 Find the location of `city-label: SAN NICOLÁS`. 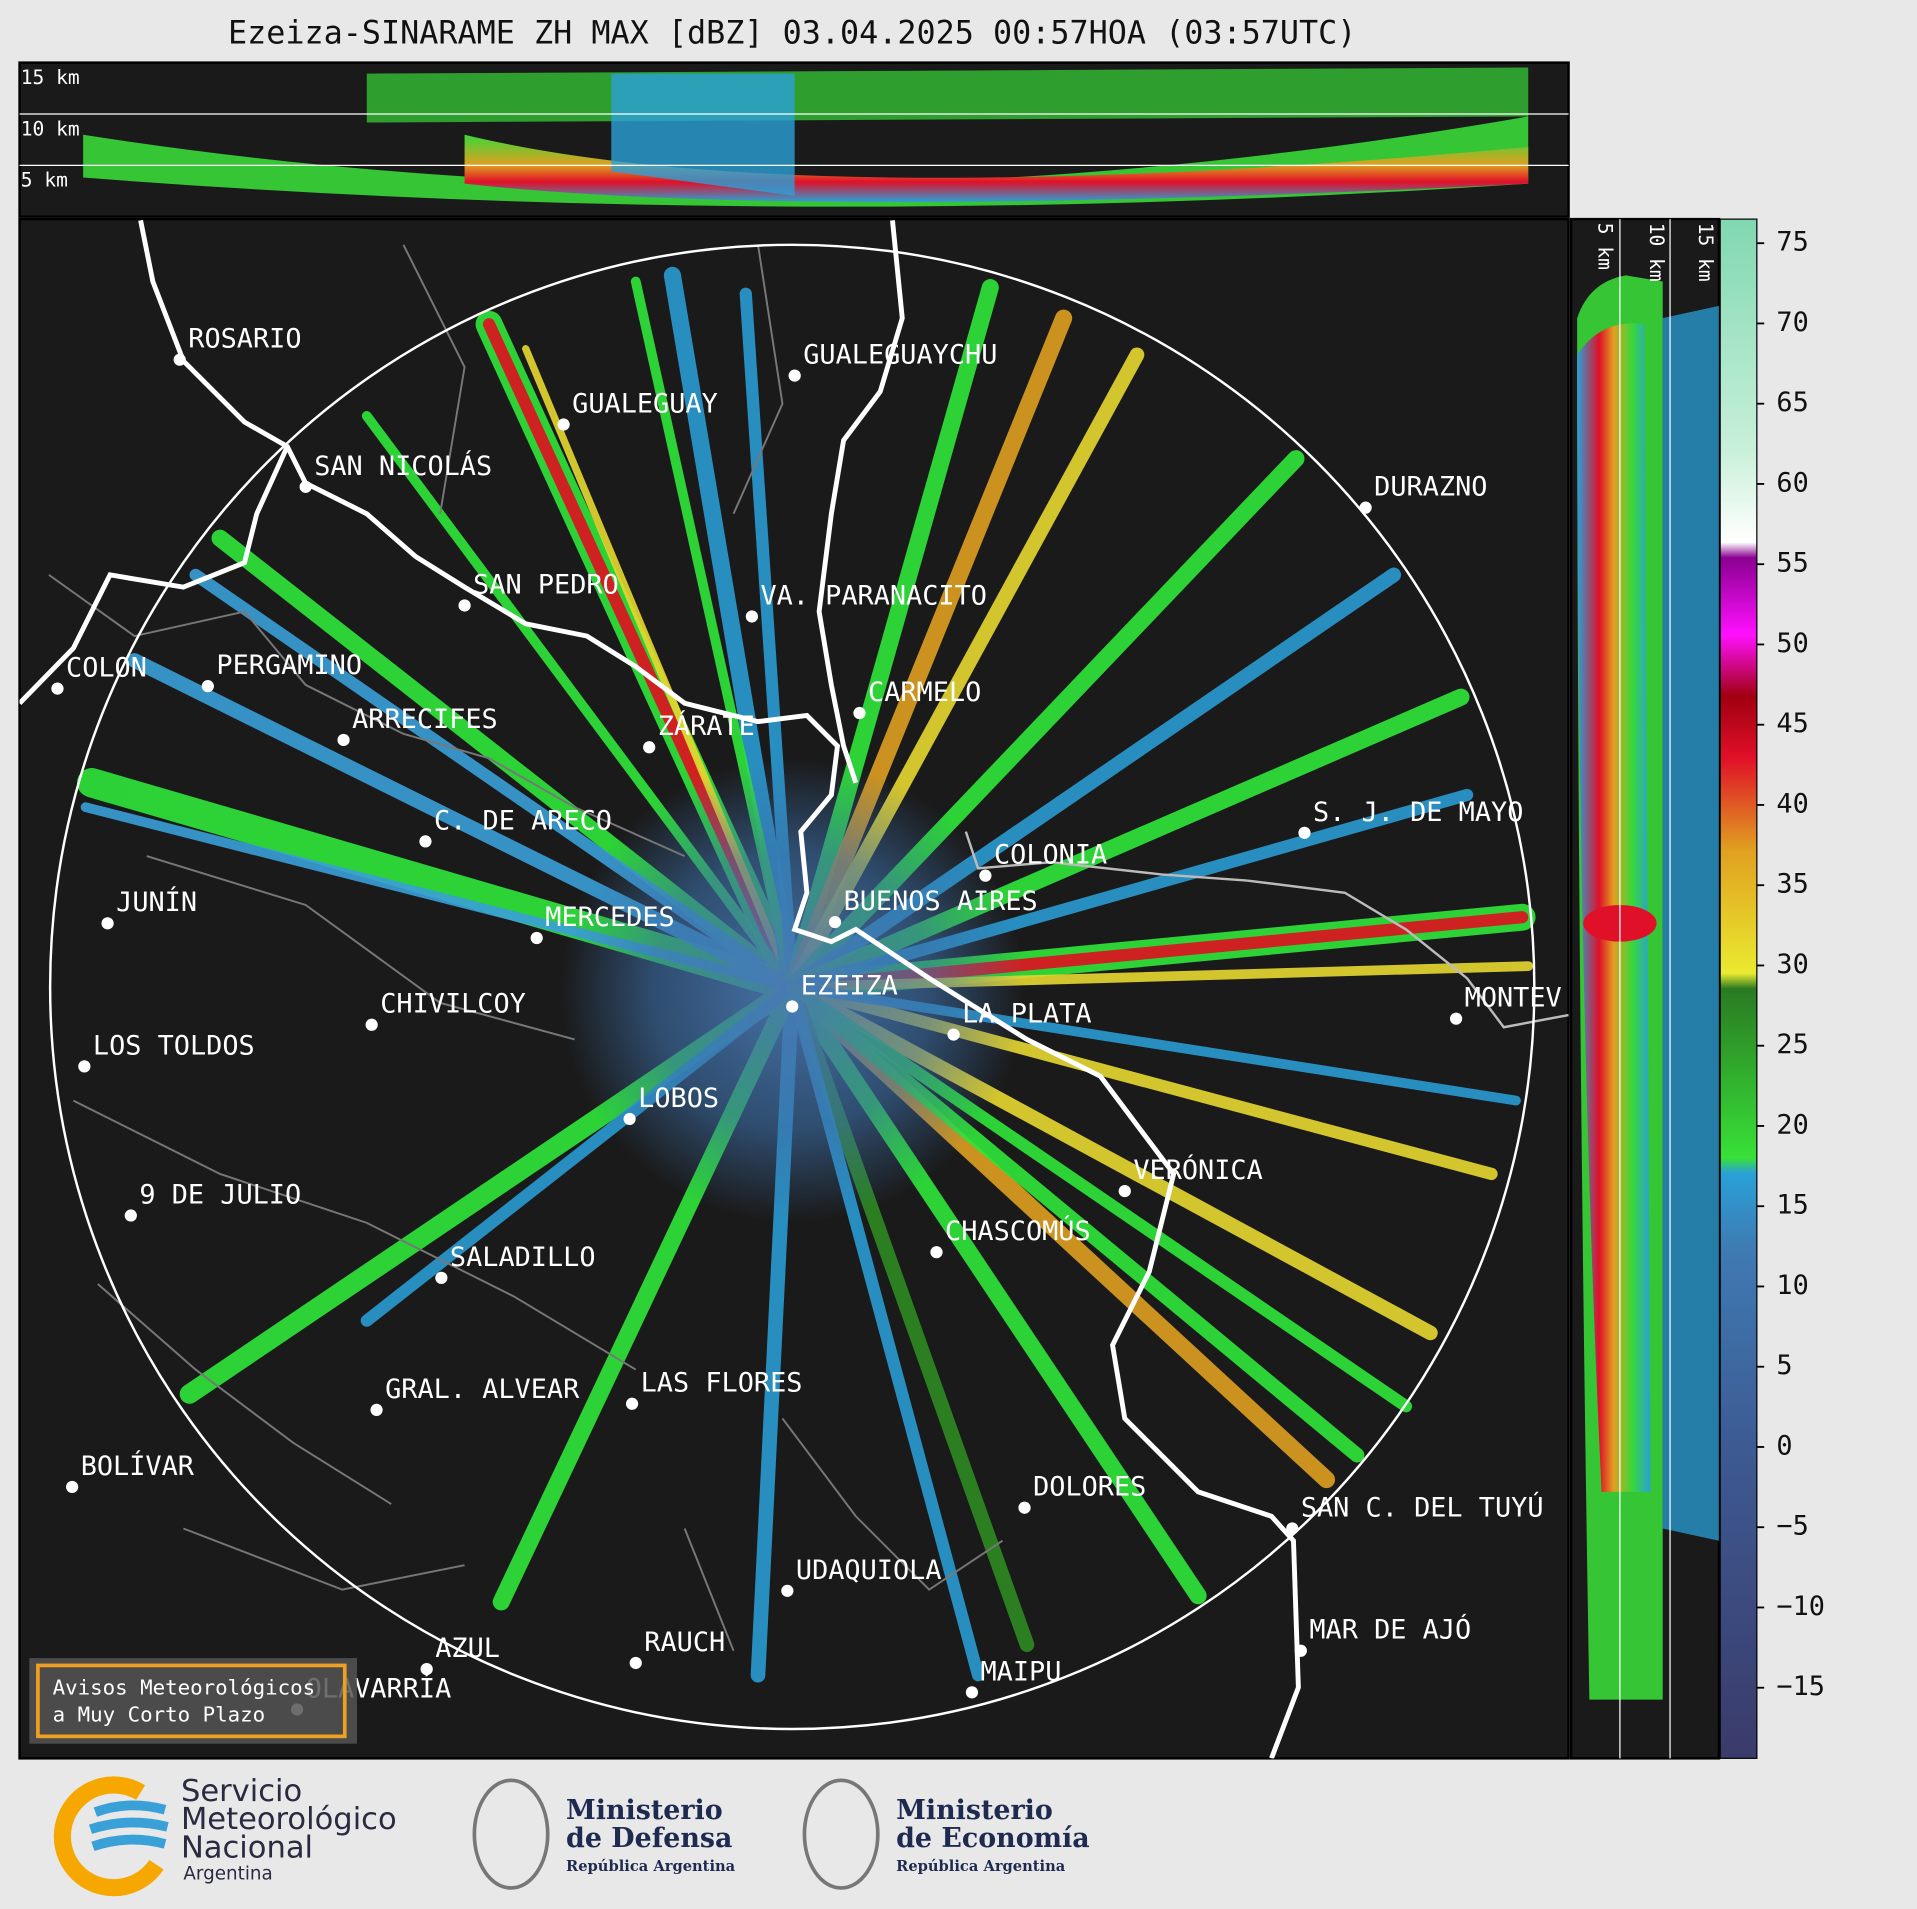

city-label: SAN NICOLÁS is located at coordinates (403, 466).